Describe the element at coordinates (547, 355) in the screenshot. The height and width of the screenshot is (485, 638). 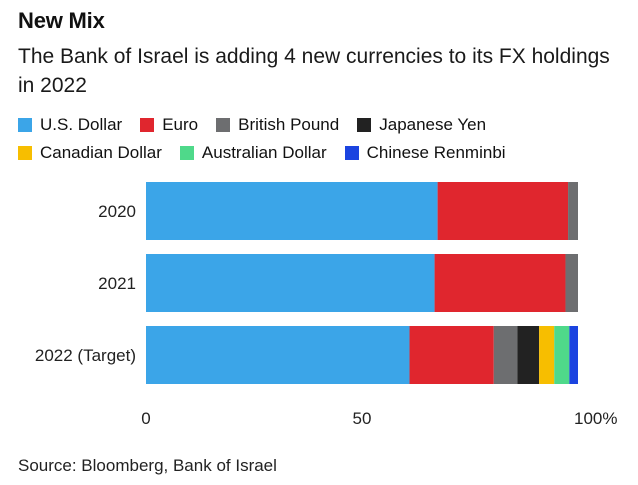
I see `bar-segment-2022-target-canadian-dollar` at that location.